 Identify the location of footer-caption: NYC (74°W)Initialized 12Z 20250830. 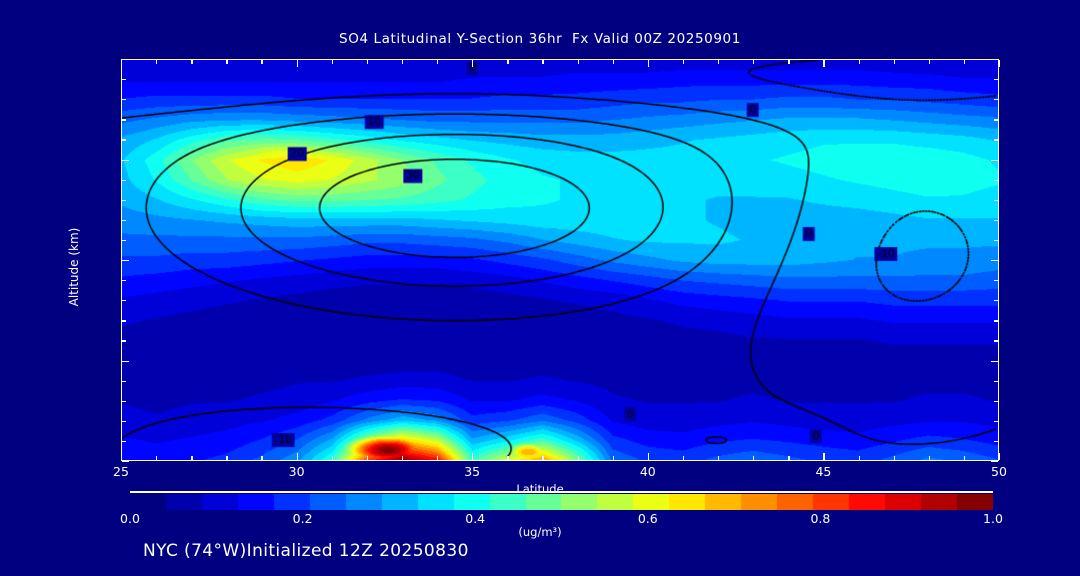
(306, 551).